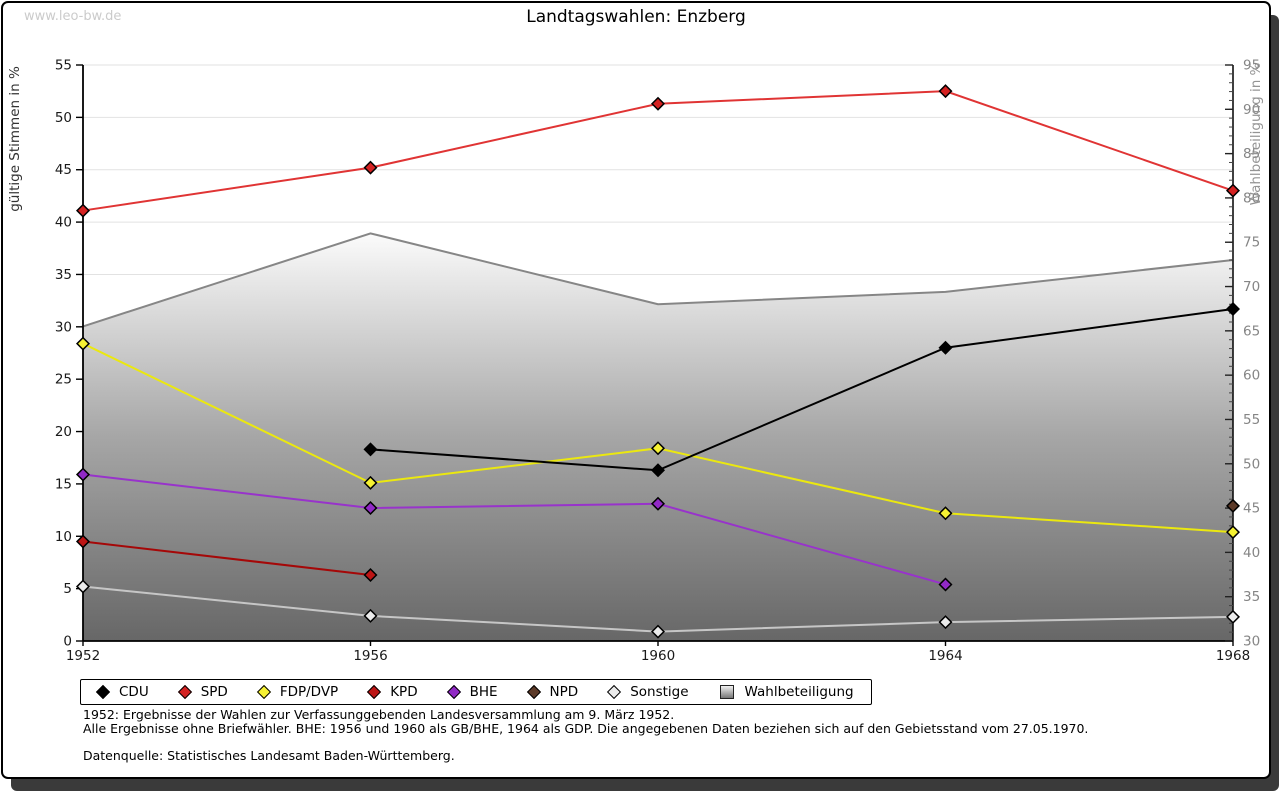  What do you see at coordinates (799, 692) in the screenshot?
I see `legend-label: Wahlbeteiligung` at bounding box center [799, 692].